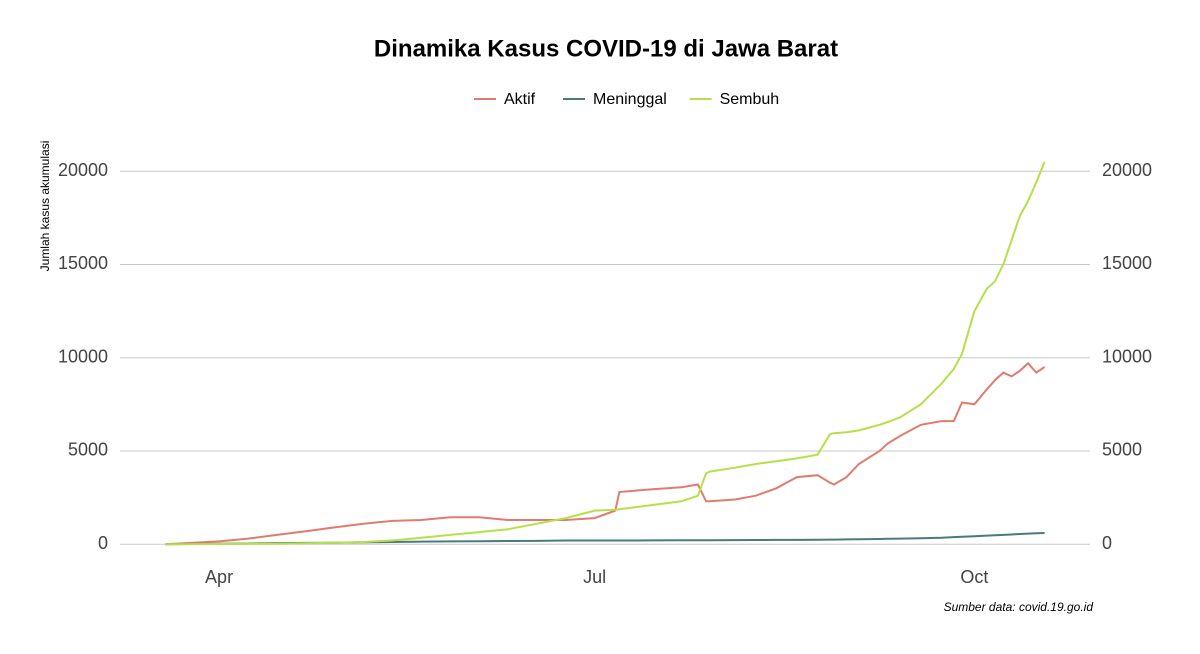 The image size is (1200, 654). I want to click on chart-title: Dinamika Kasus COVID-19 di Jawa Barat, so click(606, 48).